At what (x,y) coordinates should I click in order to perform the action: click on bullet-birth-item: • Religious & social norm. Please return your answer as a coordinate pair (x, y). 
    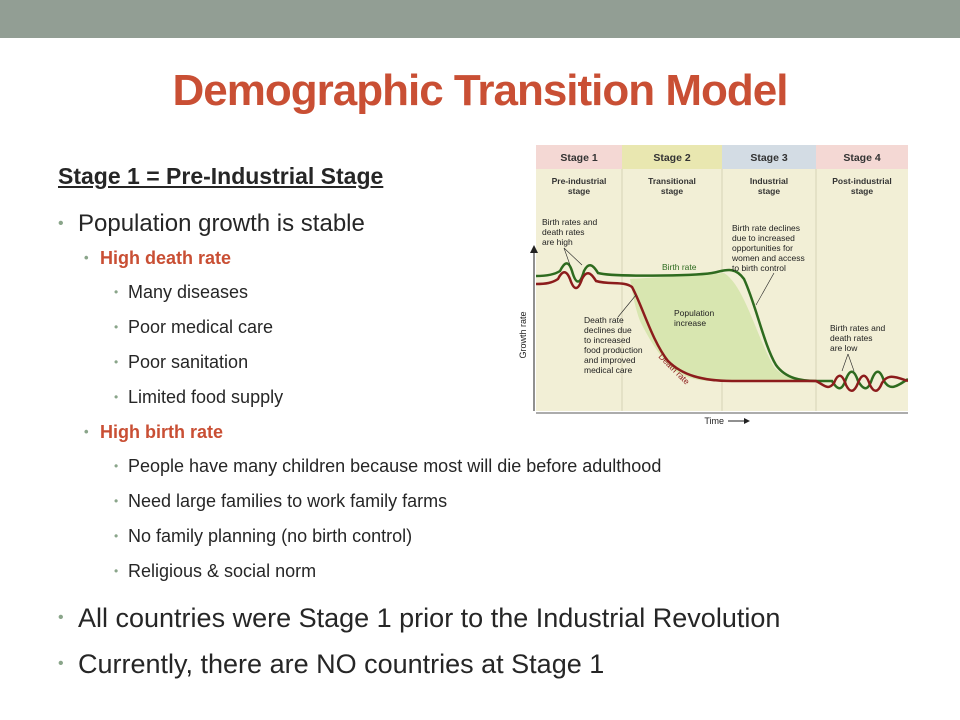
    Looking at the image, I should click on (498, 571).